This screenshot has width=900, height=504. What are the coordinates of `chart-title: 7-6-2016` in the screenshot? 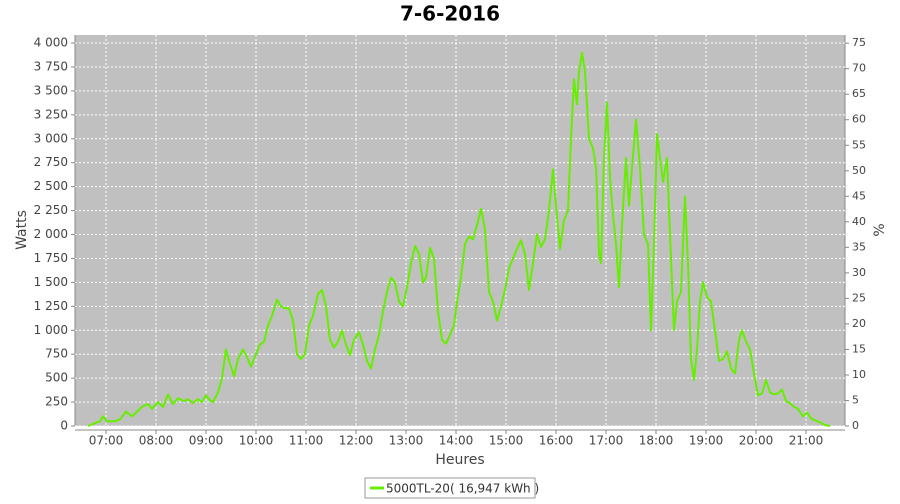 It's located at (450, 14).